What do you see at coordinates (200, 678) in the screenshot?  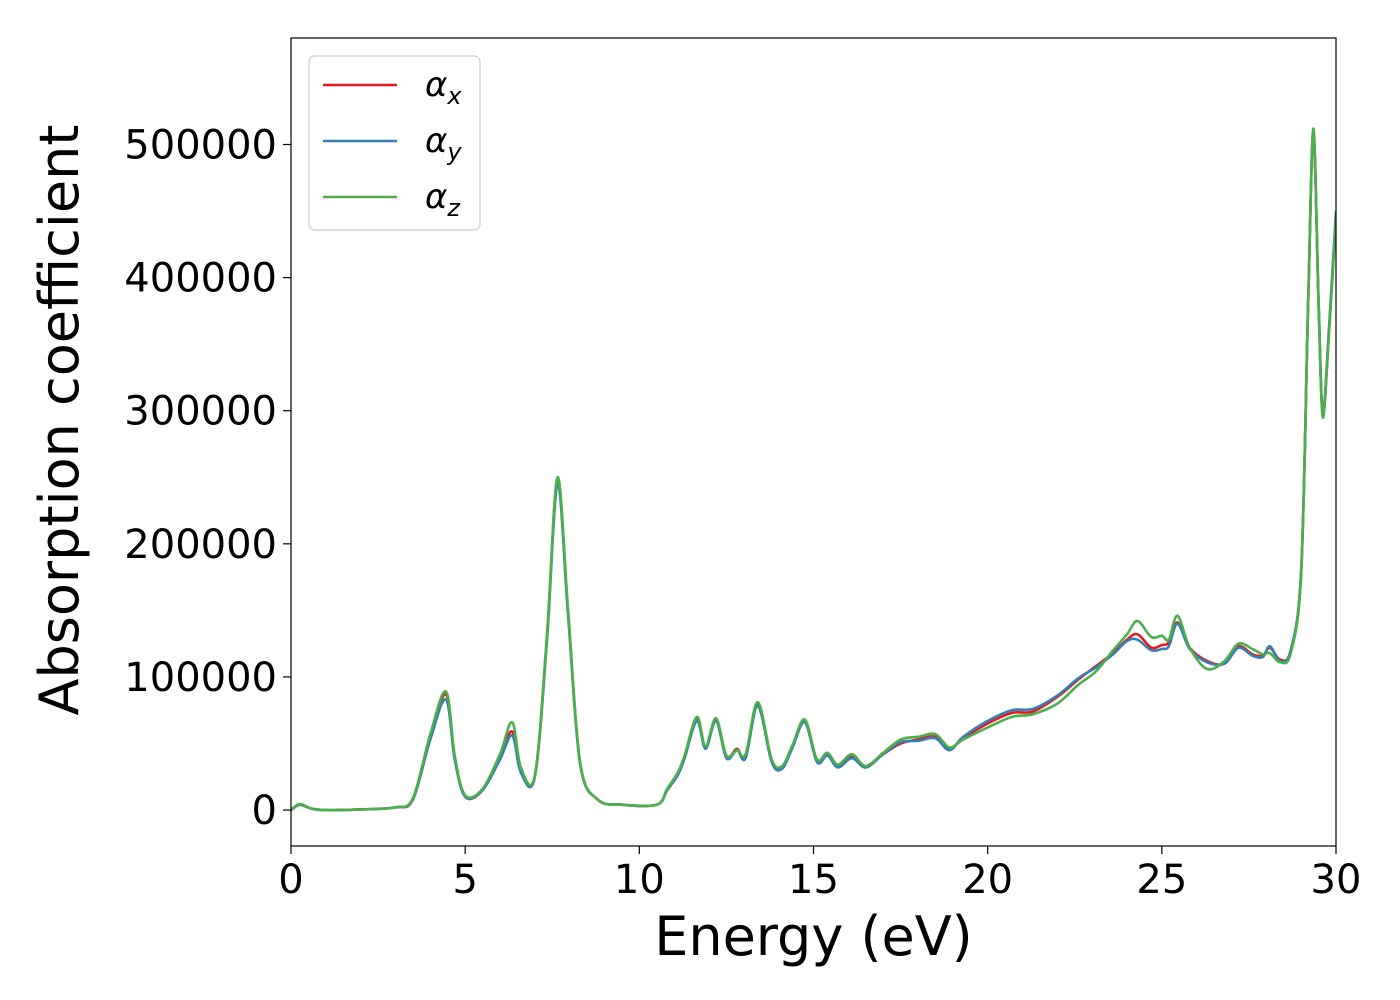 I see `y-tick-label: 100000` at bounding box center [200, 678].